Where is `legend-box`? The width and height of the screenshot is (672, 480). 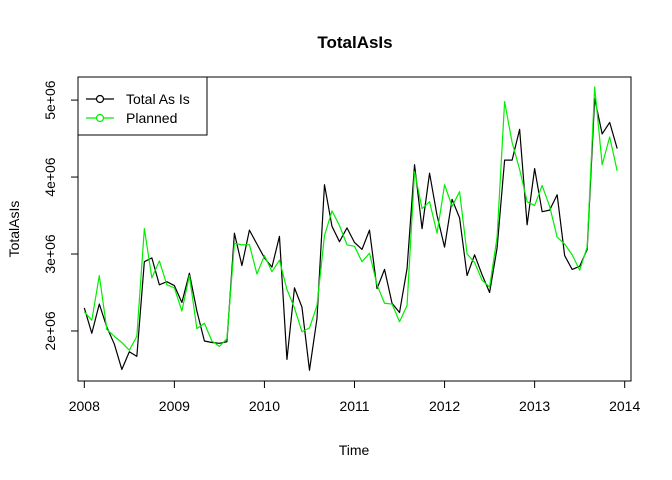
legend-box is located at coordinates (142, 106).